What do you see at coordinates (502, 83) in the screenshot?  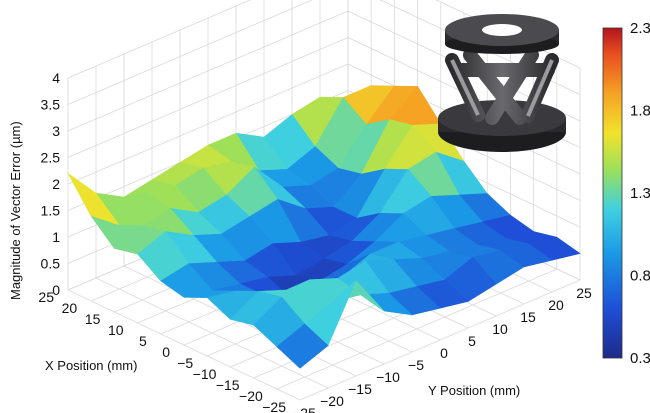 I see `hexapod-stage-icon` at bounding box center [502, 83].